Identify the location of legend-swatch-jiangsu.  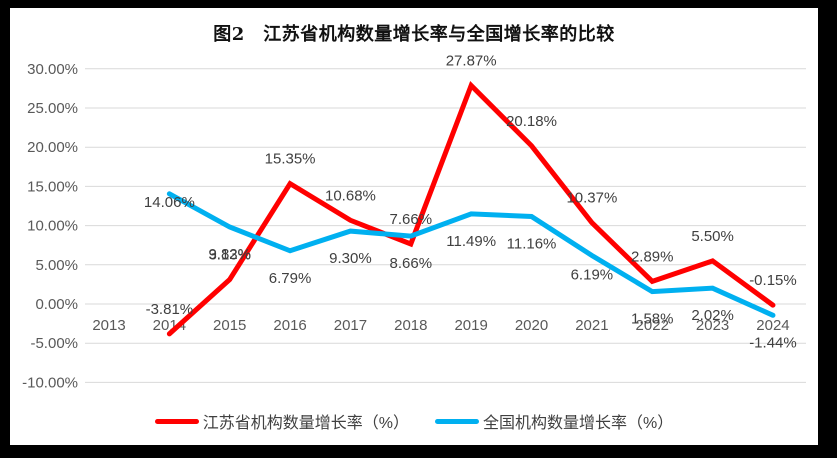
(176, 421).